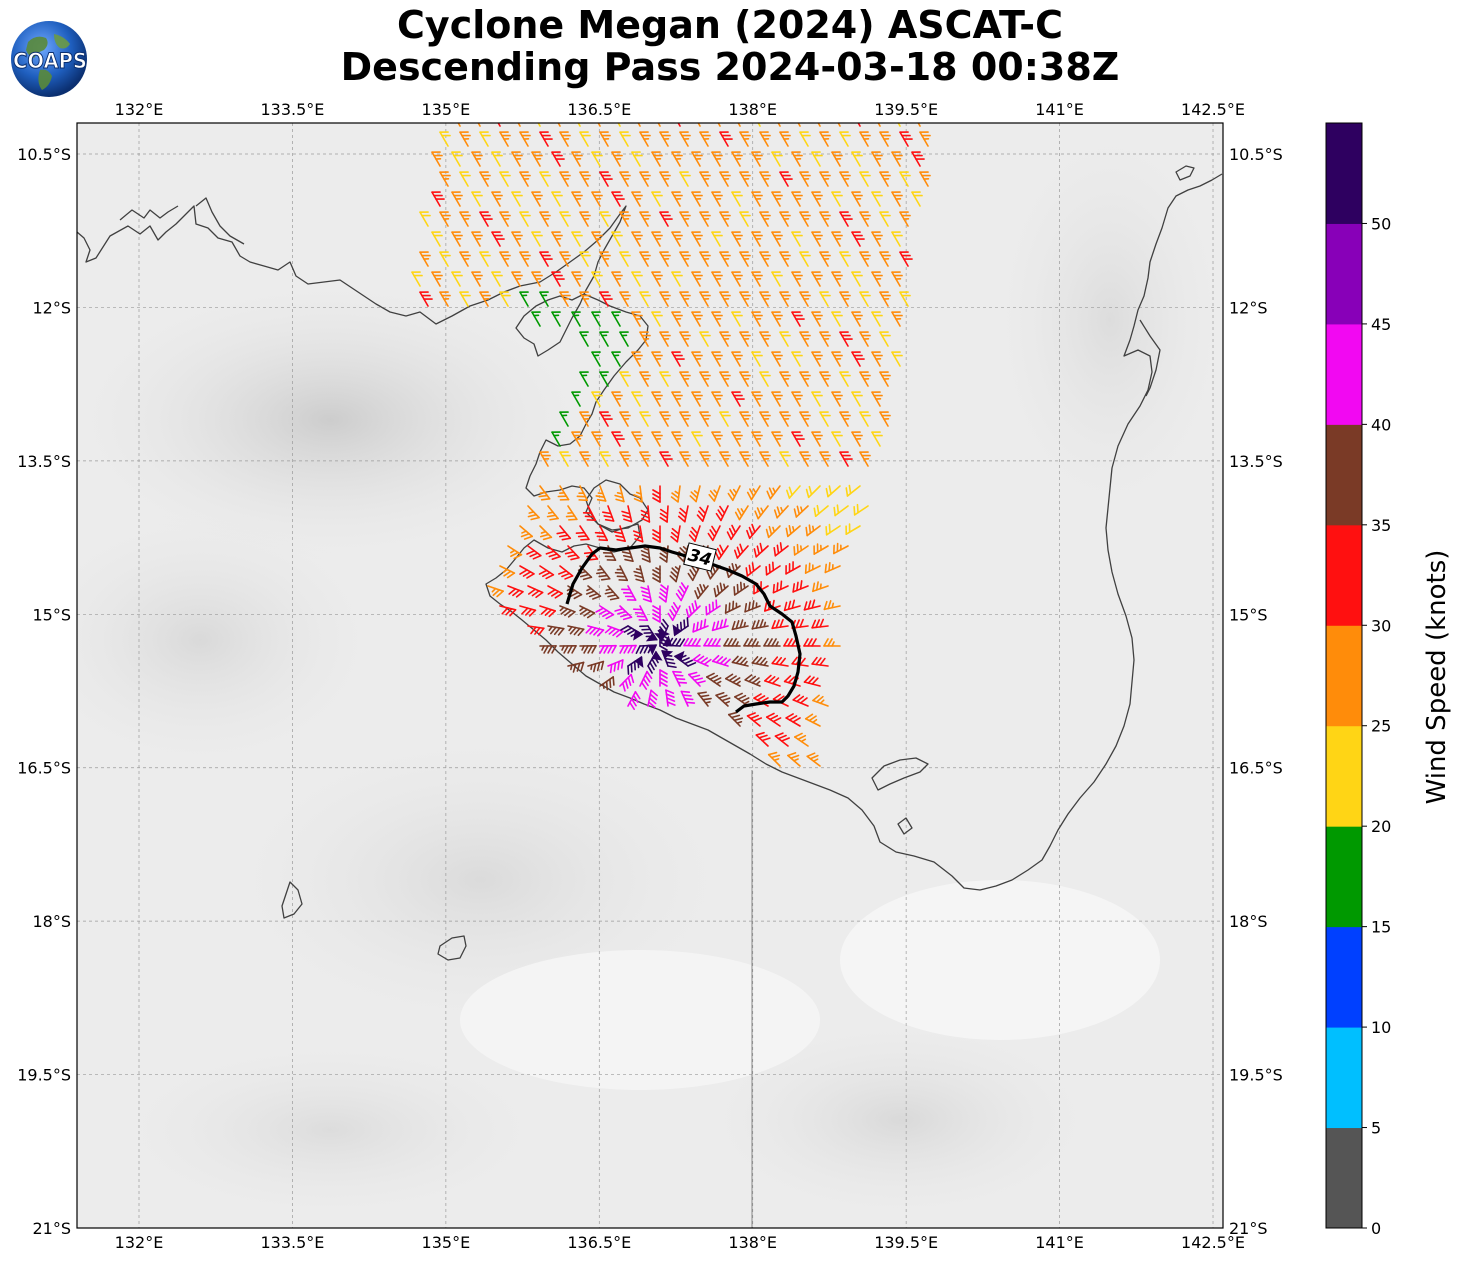 Image resolution: width=1462 pixels, height=1264 pixels. Describe the element at coordinates (44, 768) in the screenshot. I see `lat-tick-label: 16.5°S` at that location.